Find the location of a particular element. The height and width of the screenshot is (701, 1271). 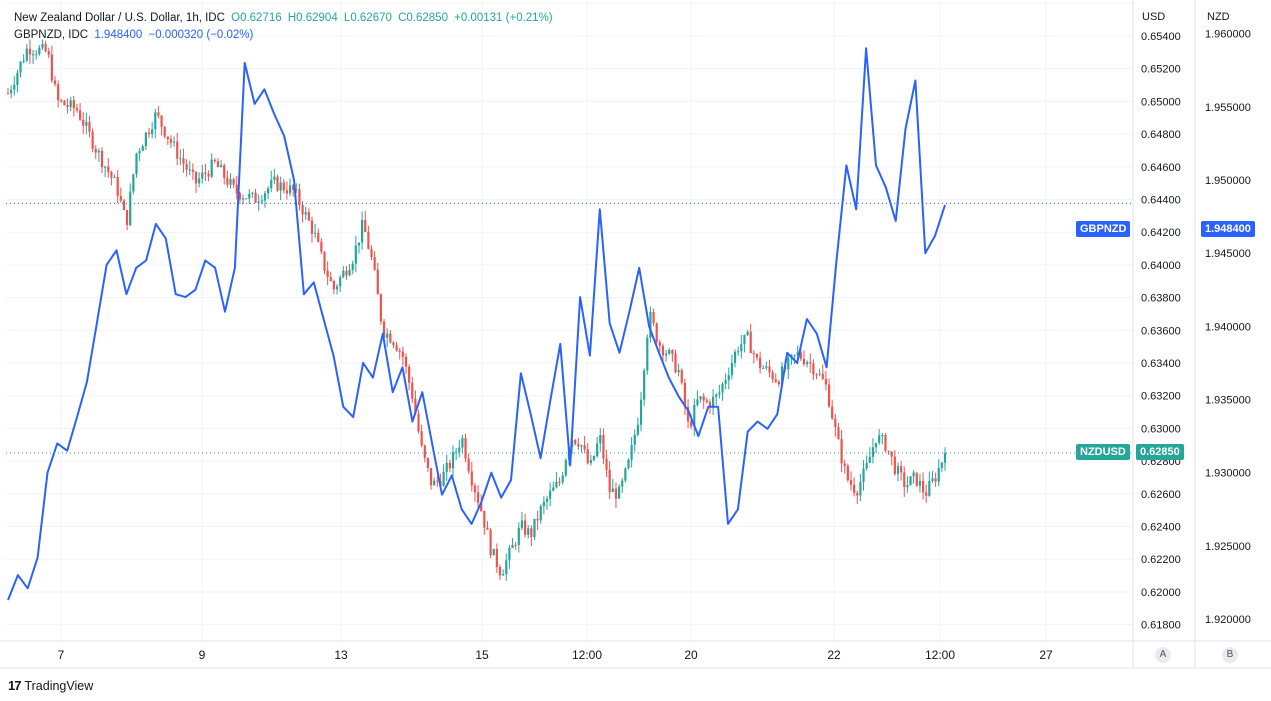

gbpnzd-line-tag: GBPNZD is located at coordinates (1103, 229).